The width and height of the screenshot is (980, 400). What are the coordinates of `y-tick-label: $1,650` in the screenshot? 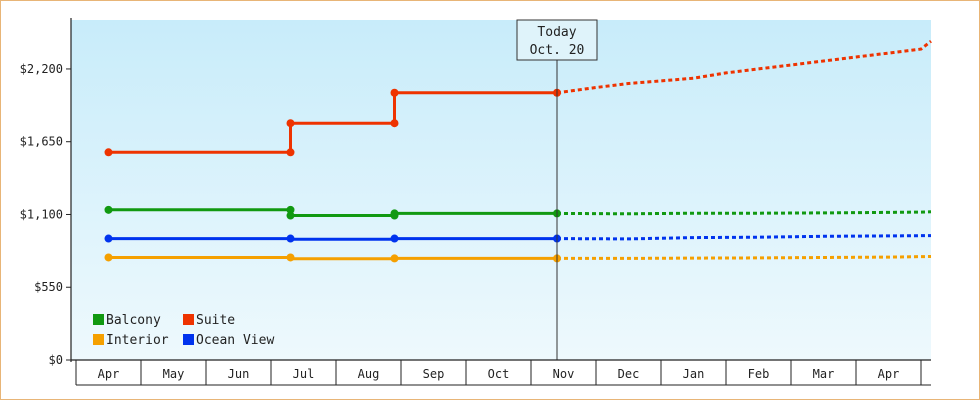 It's located at (41, 142).